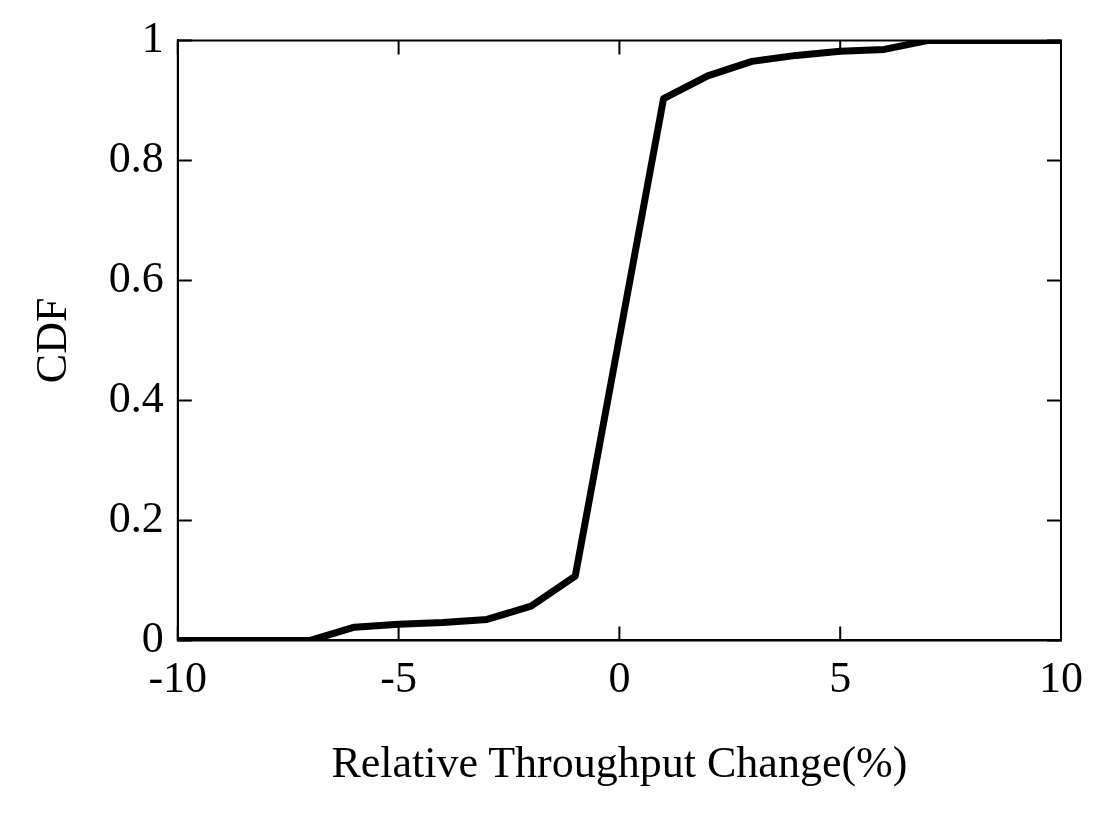 This screenshot has height=816, width=1101. Describe the element at coordinates (398, 678) in the screenshot. I see `x-tick-label: -5` at that location.